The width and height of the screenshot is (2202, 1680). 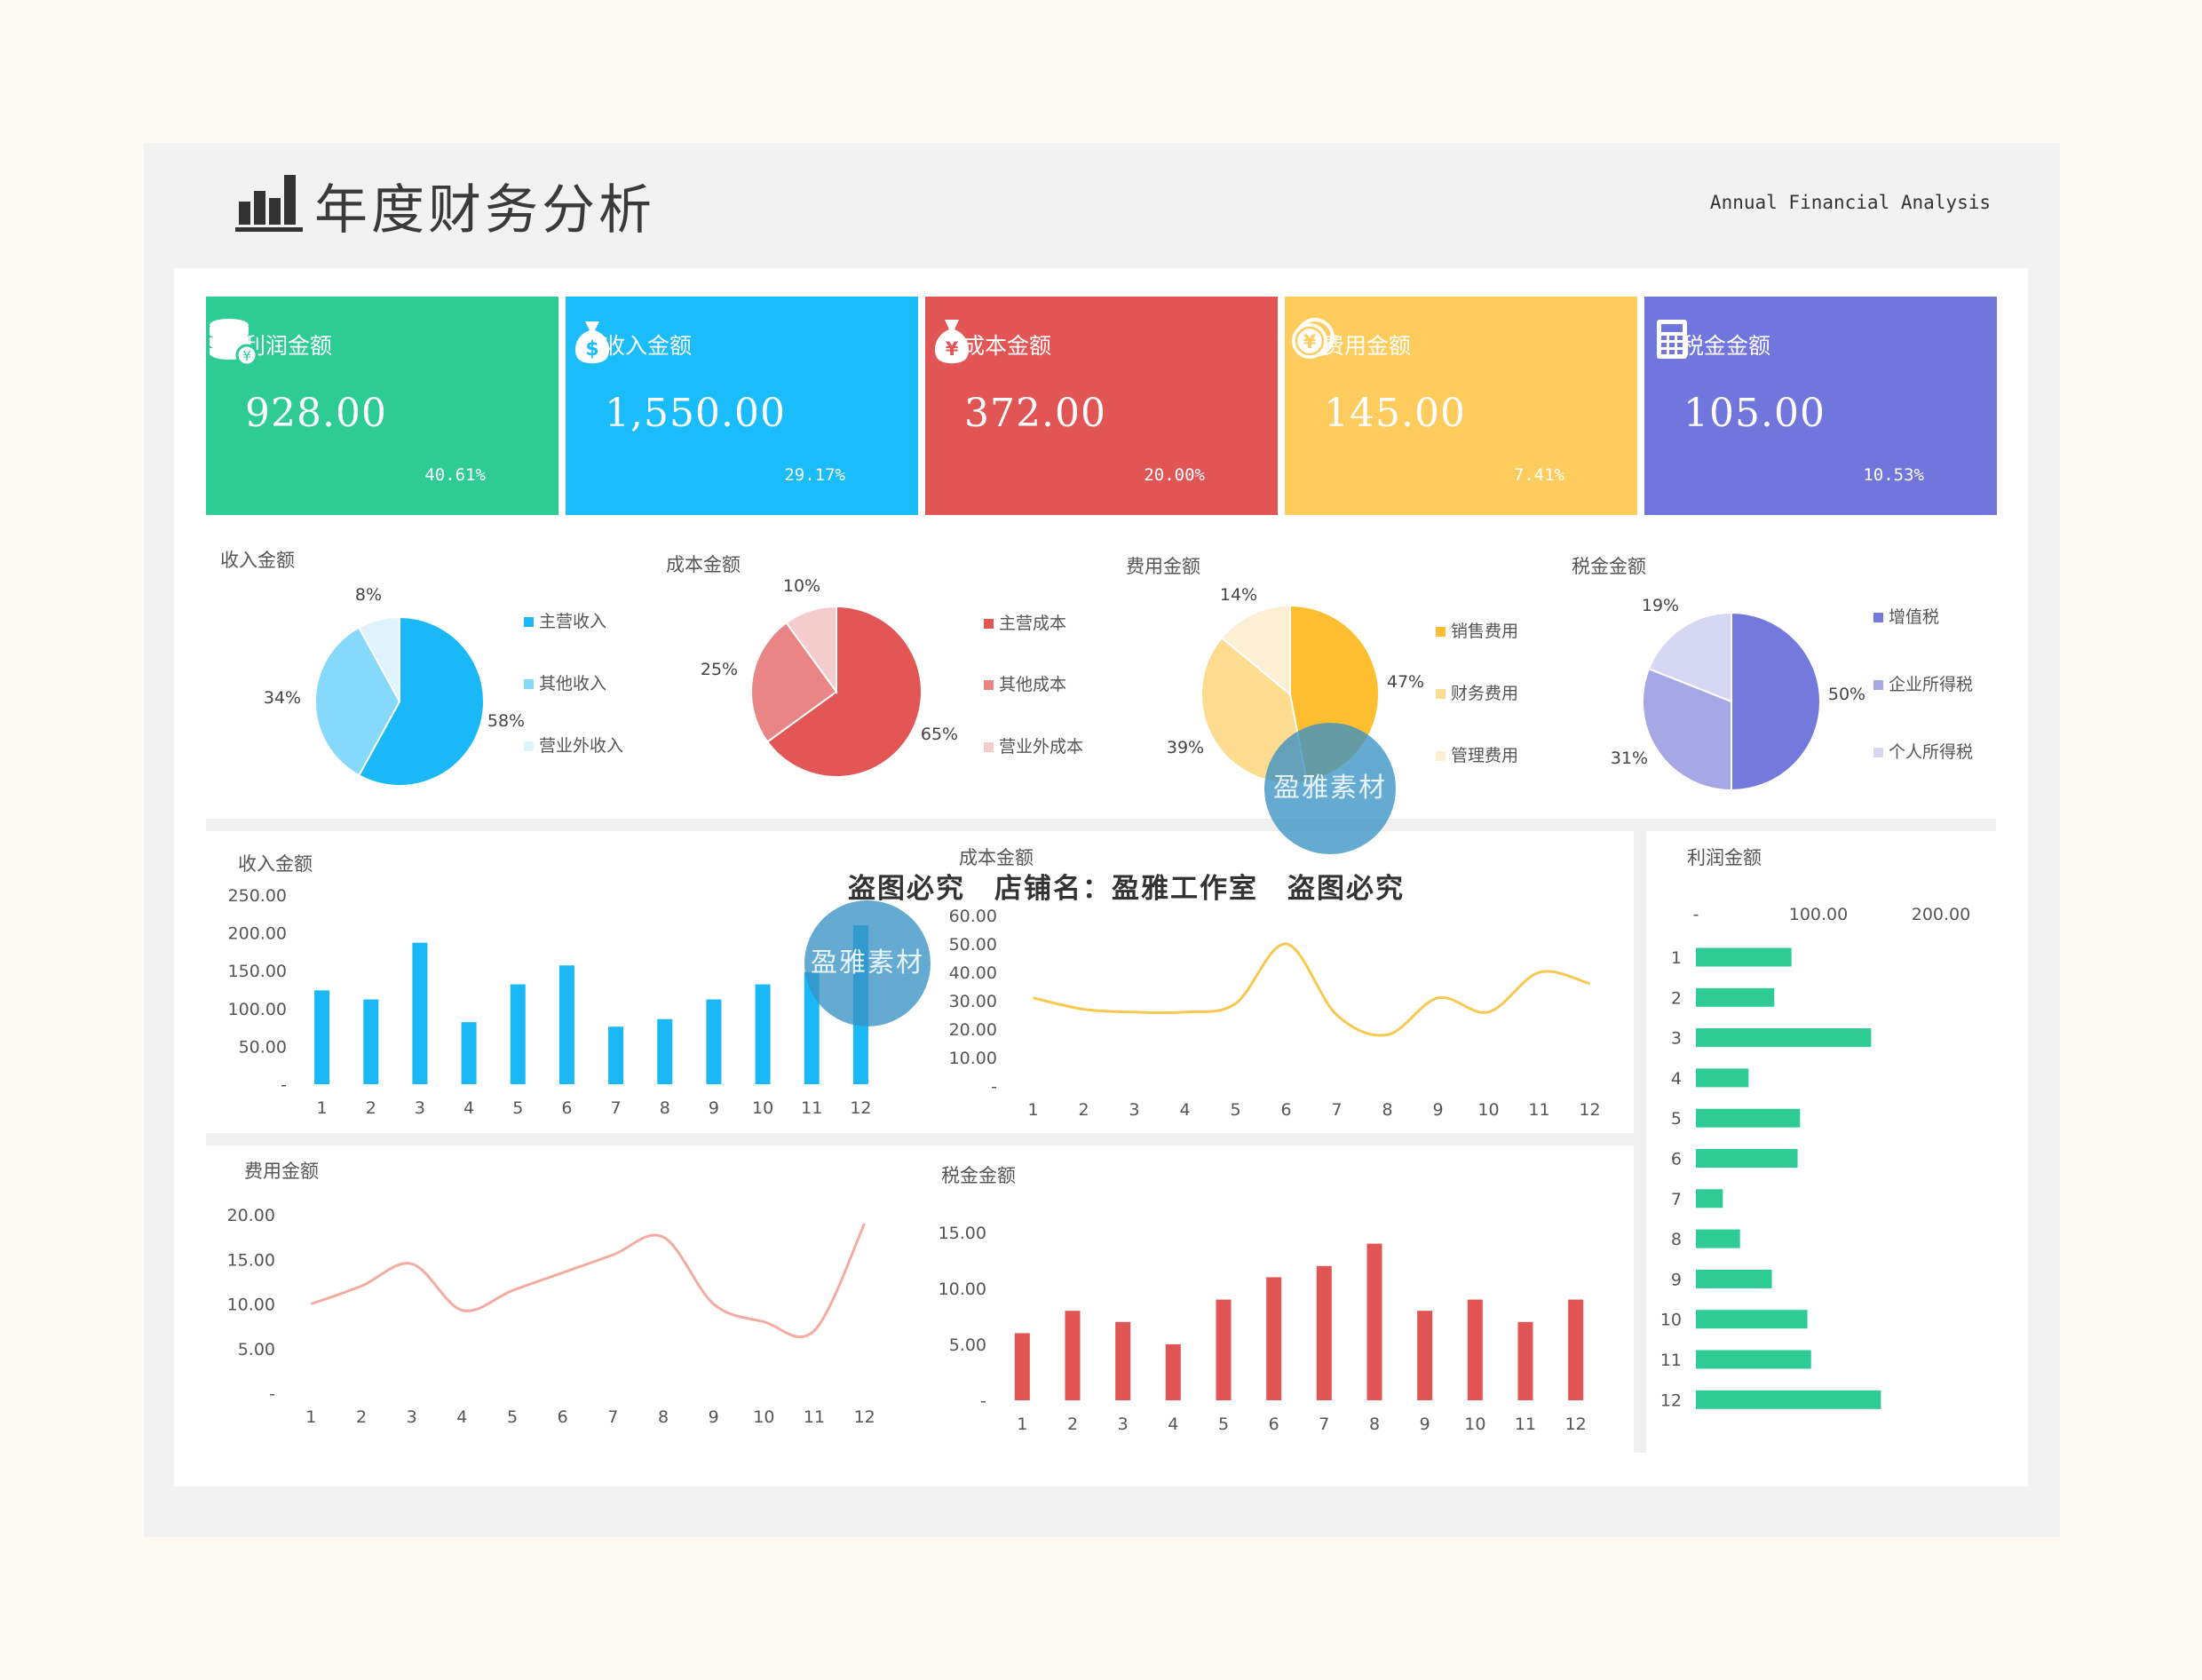 What do you see at coordinates (256, 1349) in the screenshot?
I see `y-tick-label: 5.00` at bounding box center [256, 1349].